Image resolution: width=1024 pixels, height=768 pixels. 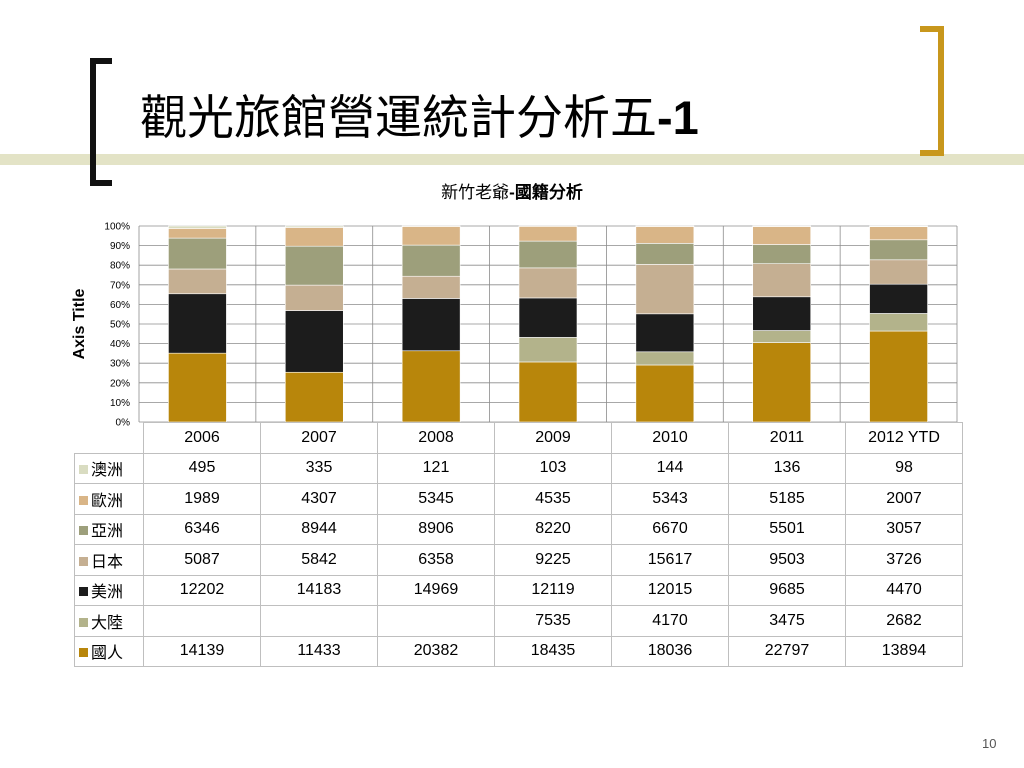 I want to click on y-tick-label: 30%, so click(x=120, y=364).